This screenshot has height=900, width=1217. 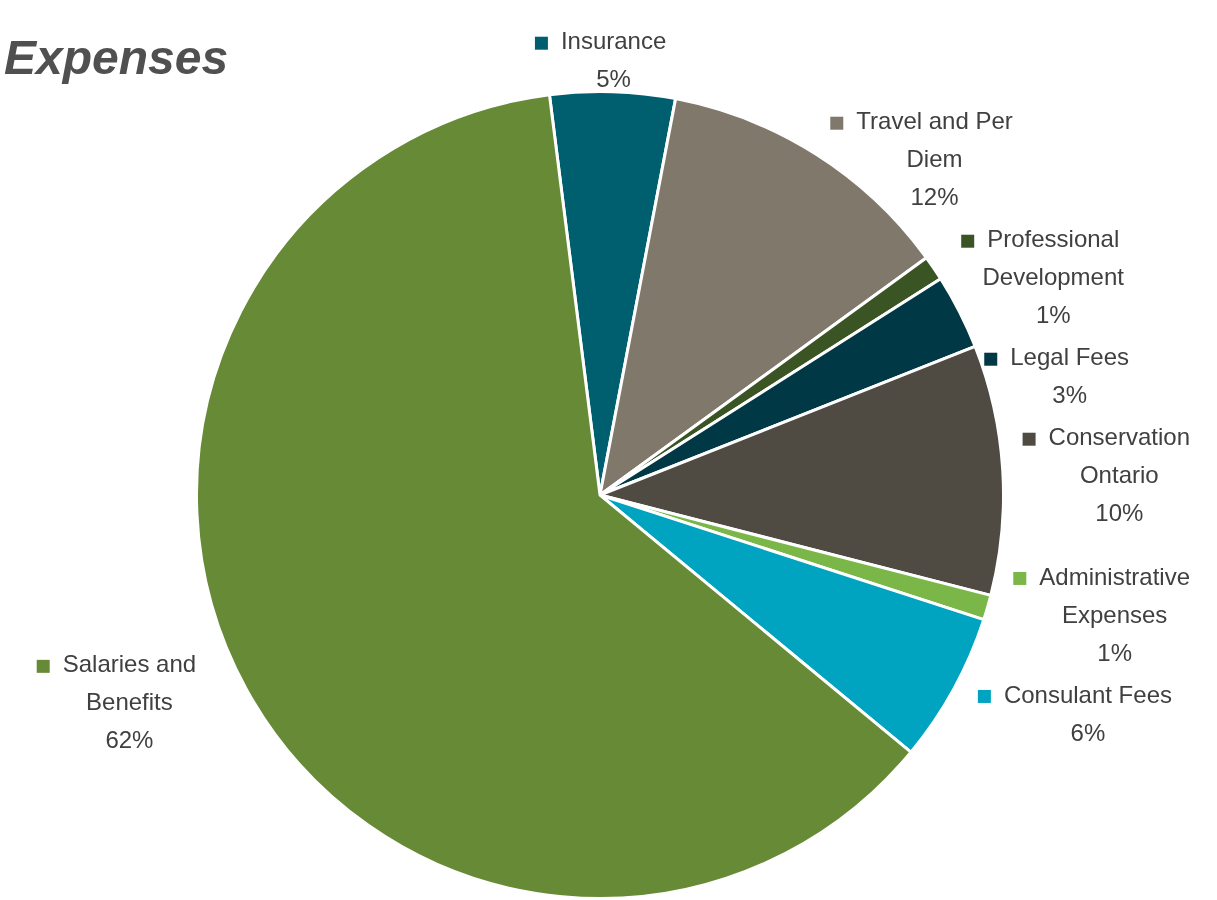 What do you see at coordinates (613, 41) in the screenshot?
I see `legend-label: Insurance` at bounding box center [613, 41].